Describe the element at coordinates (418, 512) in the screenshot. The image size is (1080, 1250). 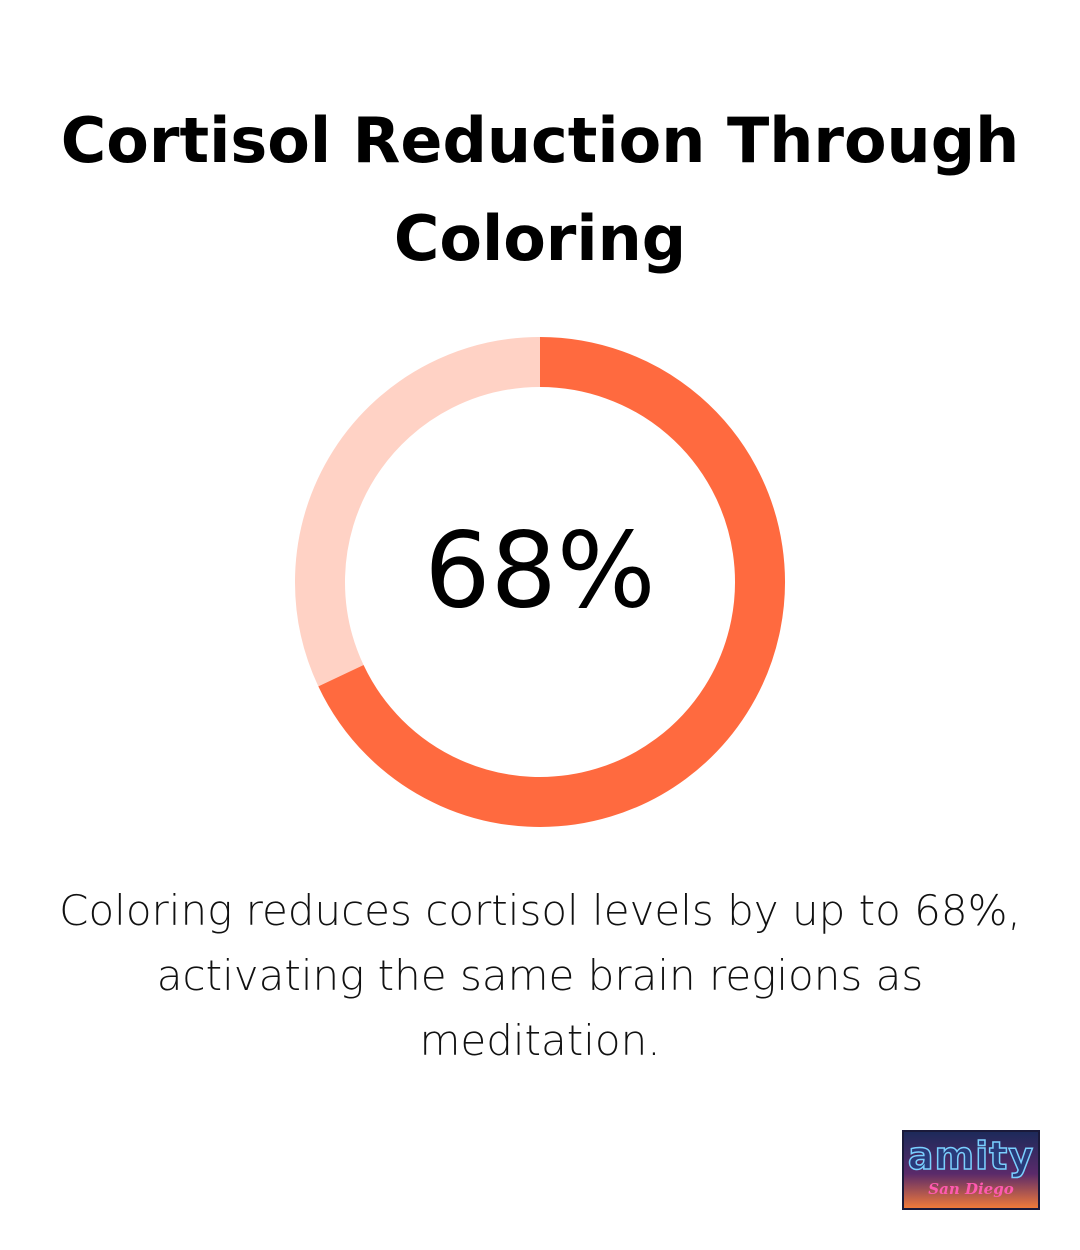
I see `donut-segment` at that location.